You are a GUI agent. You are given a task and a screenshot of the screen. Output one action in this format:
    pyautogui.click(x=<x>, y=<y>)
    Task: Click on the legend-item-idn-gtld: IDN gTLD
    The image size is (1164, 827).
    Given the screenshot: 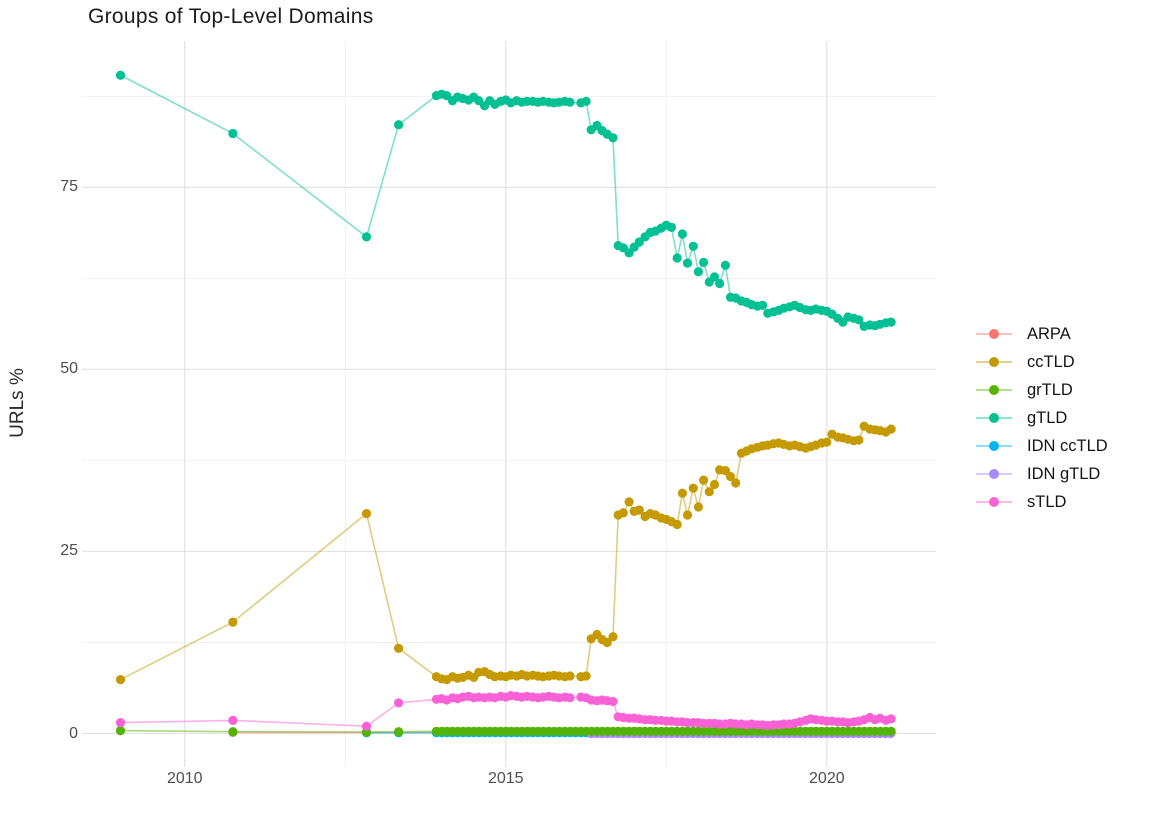 What is the action you would take?
    pyautogui.click(x=1042, y=474)
    